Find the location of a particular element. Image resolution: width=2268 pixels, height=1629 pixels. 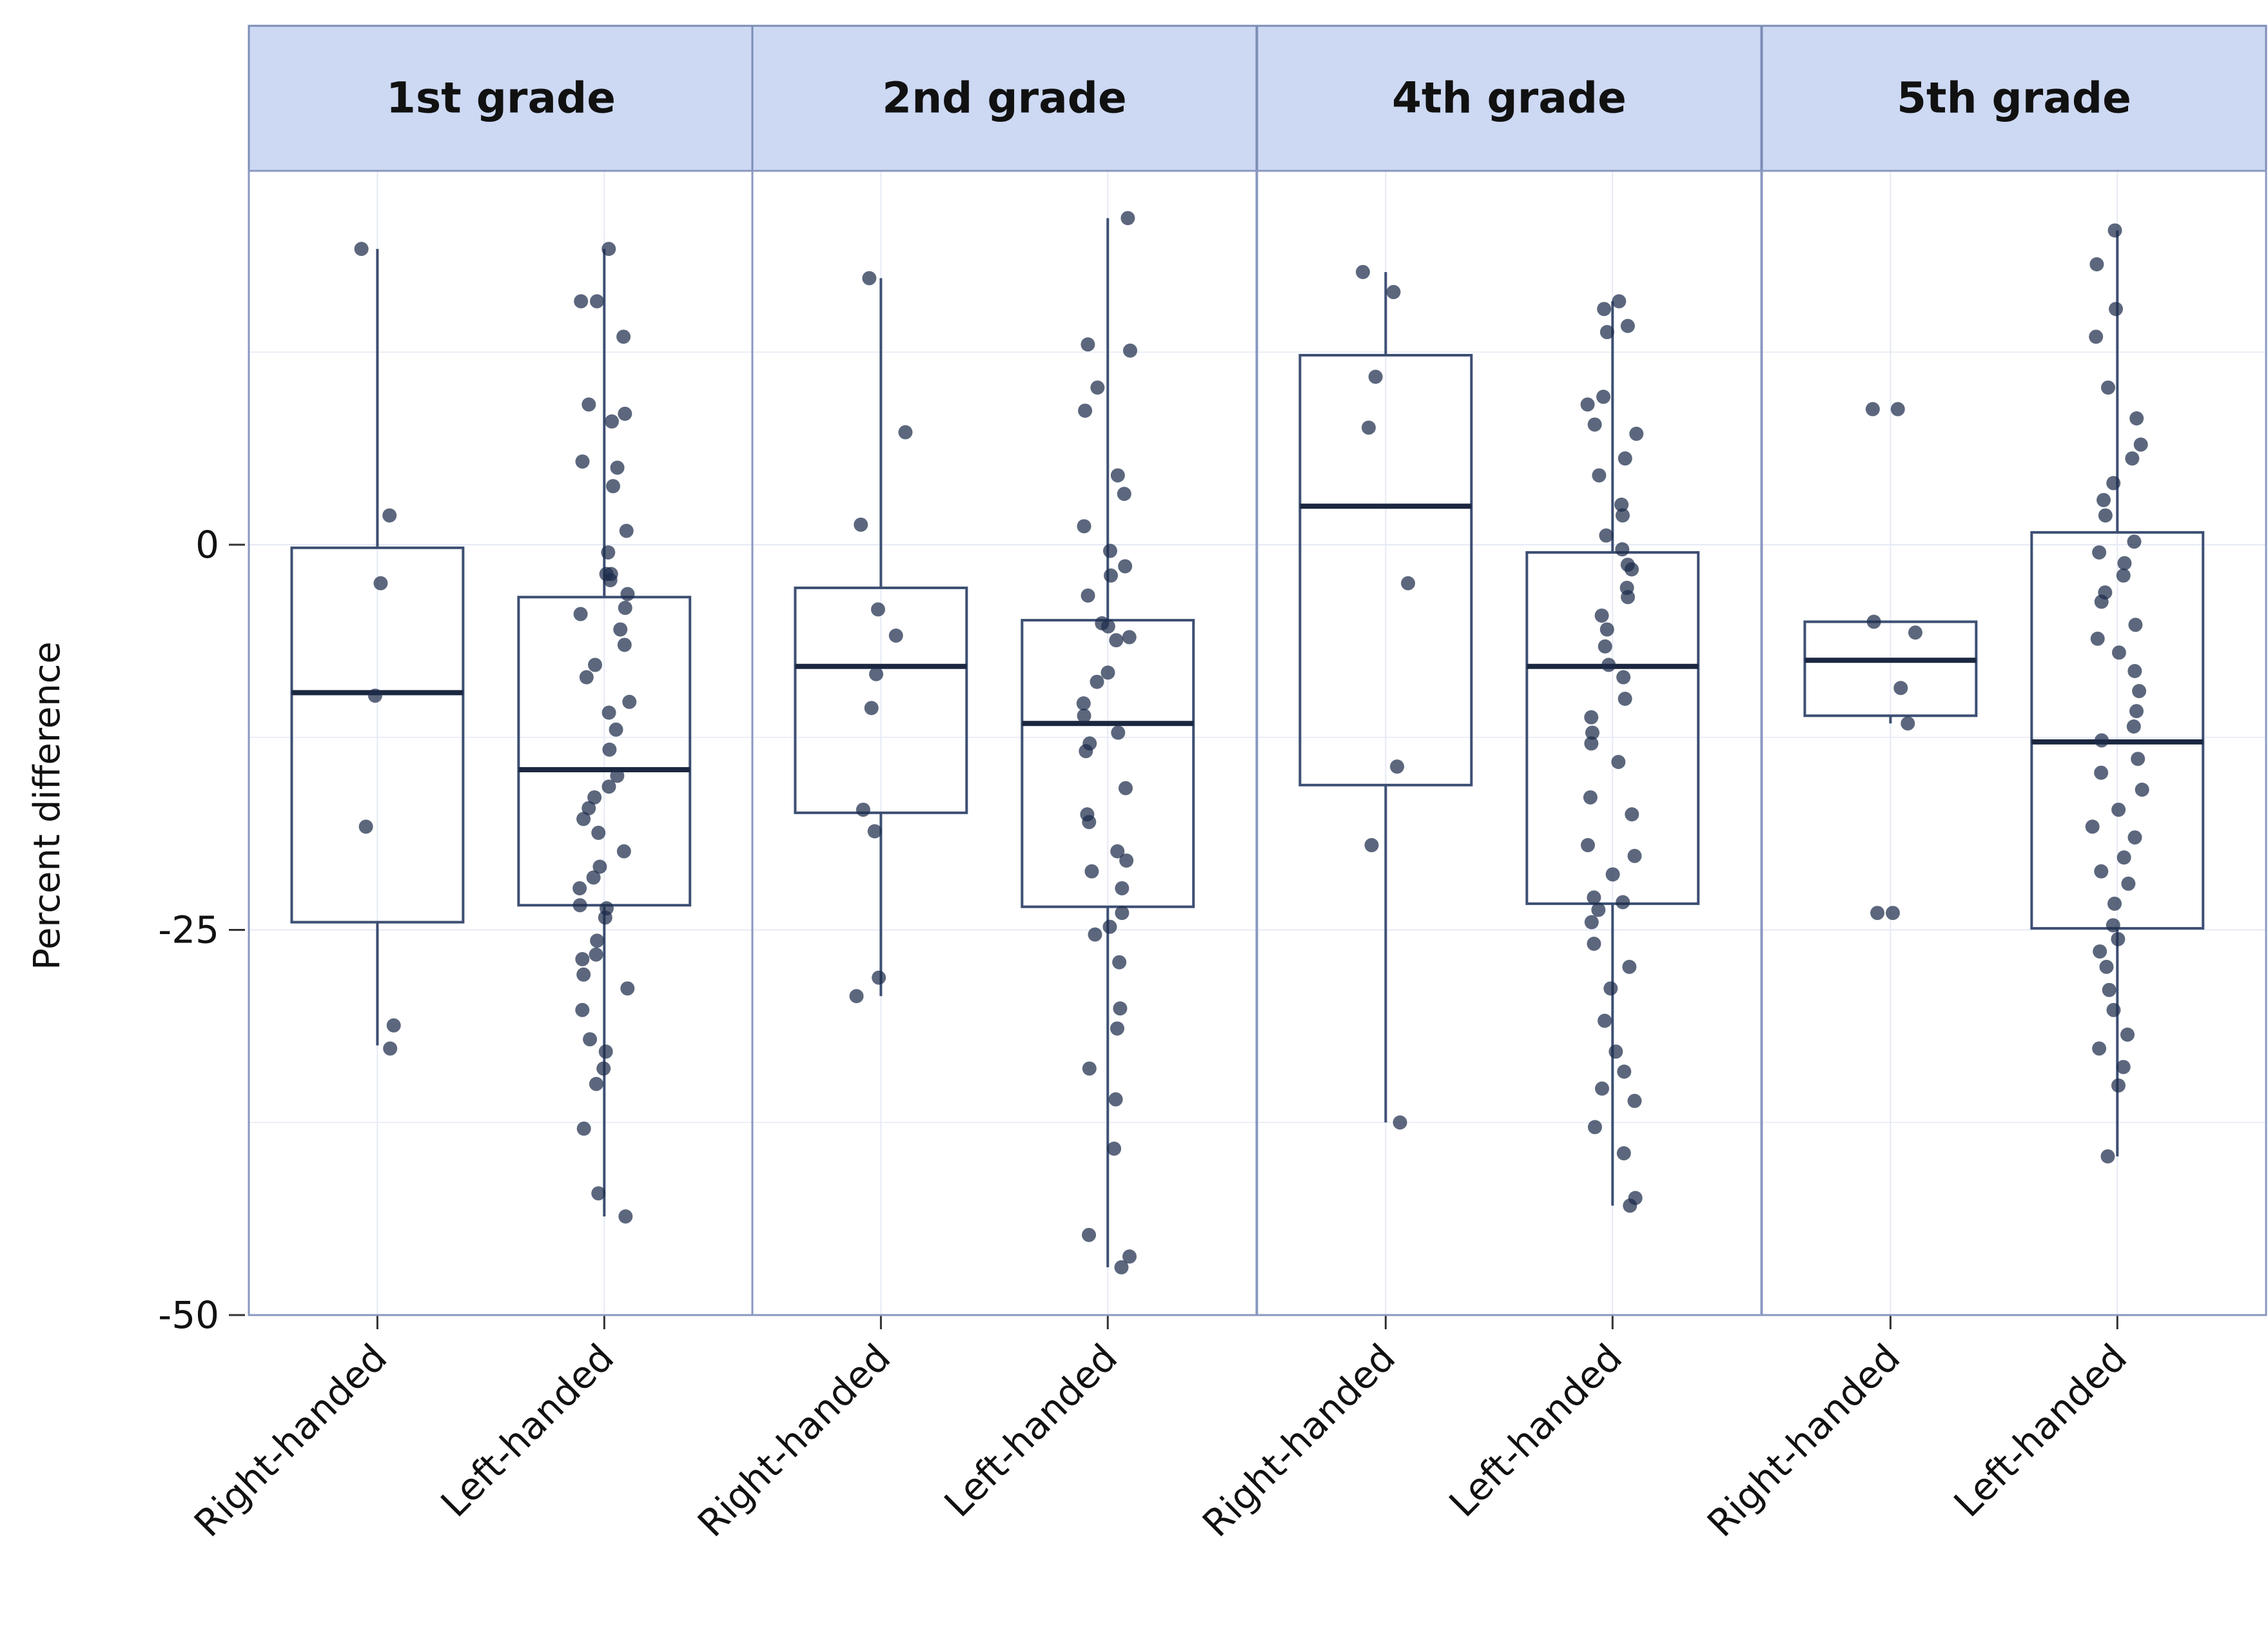

y-tick-label: -25 is located at coordinates (188, 930).